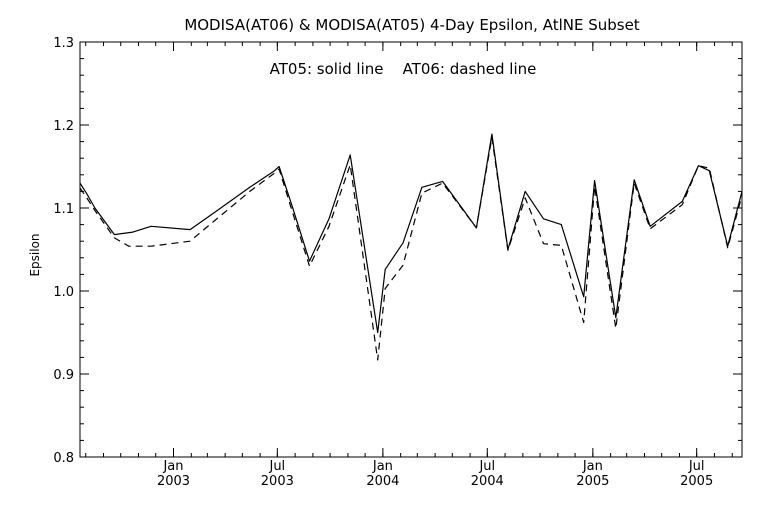  Describe the element at coordinates (63, 43) in the screenshot. I see `y-tick-label: 1.3` at that location.